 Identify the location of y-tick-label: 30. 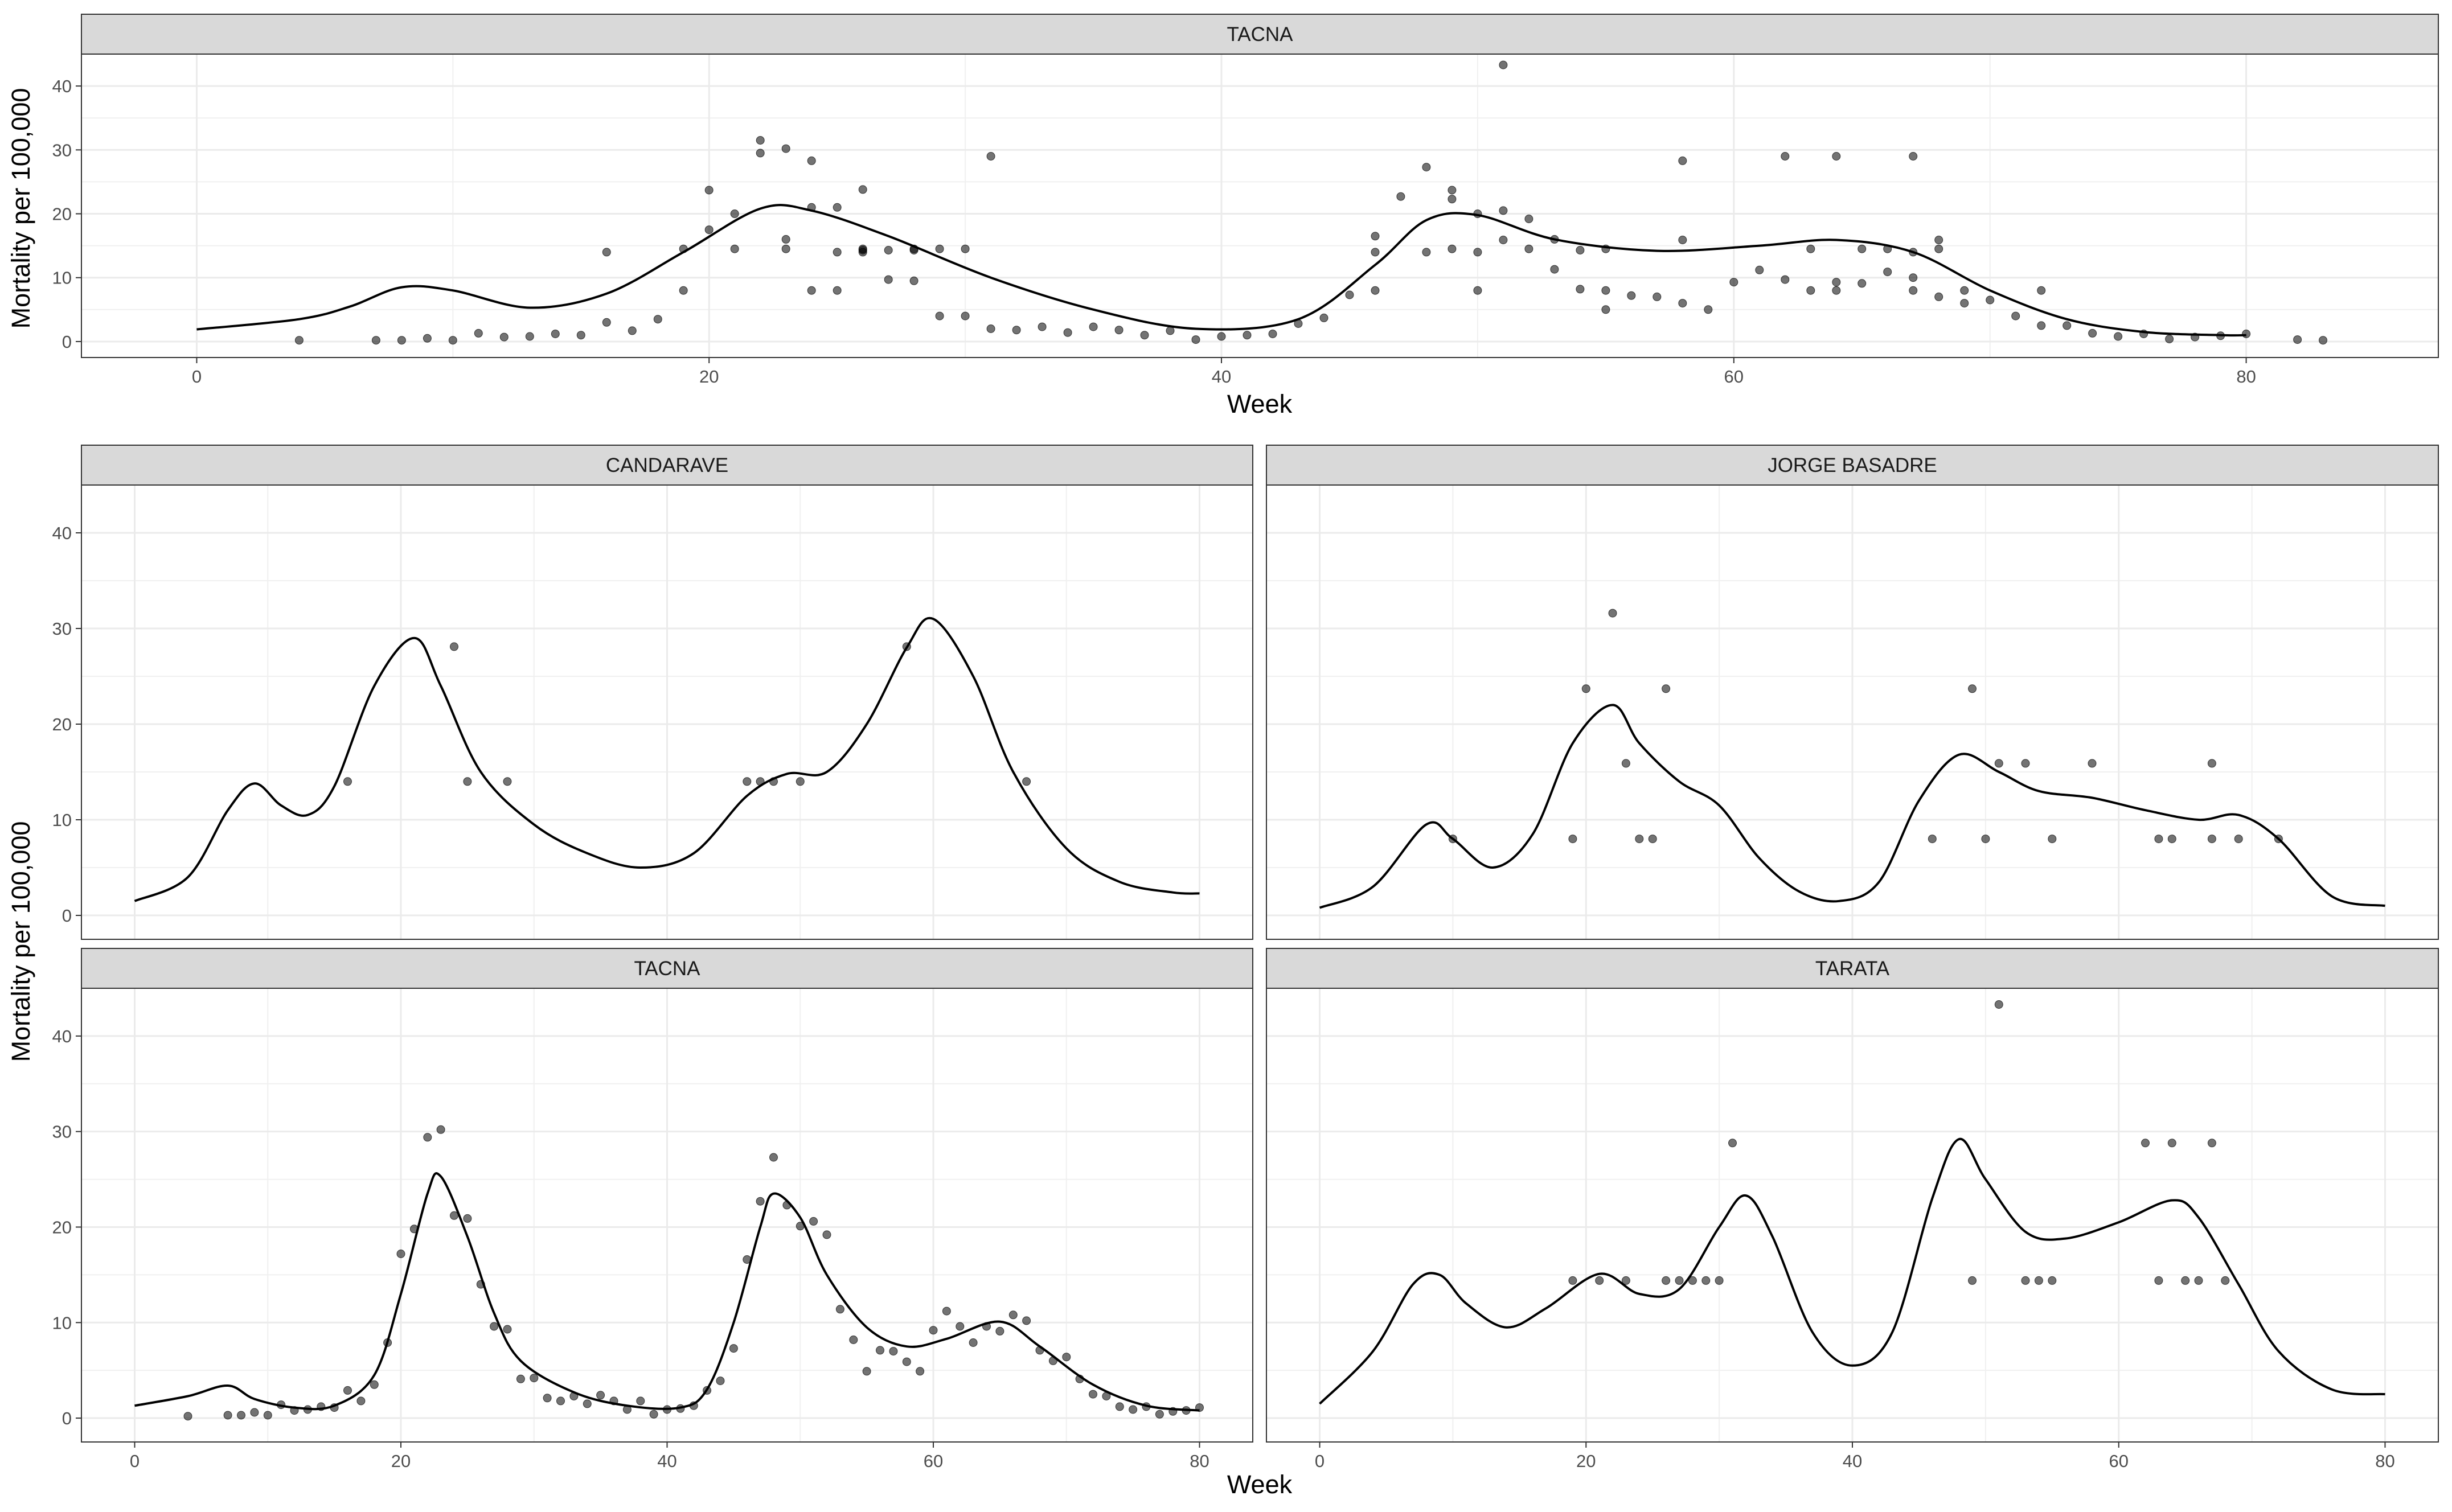
(62, 1132).